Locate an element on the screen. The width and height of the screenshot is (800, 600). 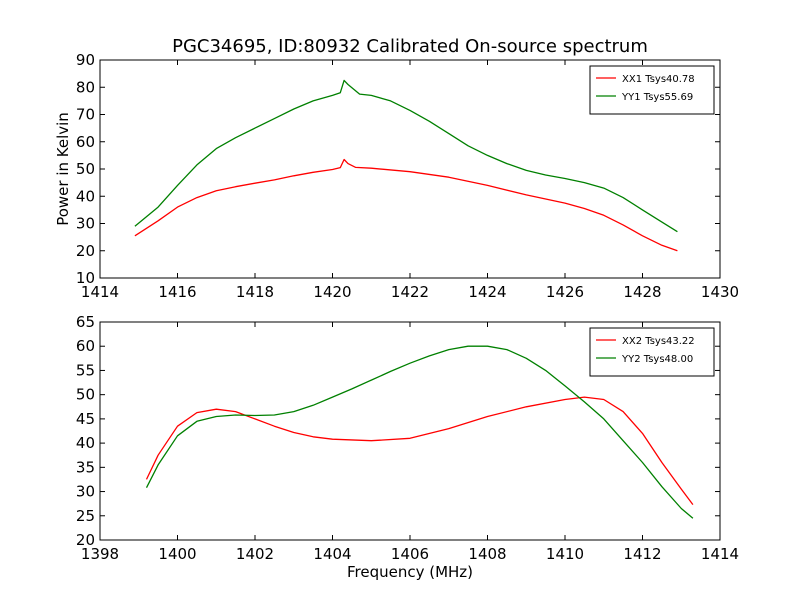
y-tick-label: 45 is located at coordinates (85, 419).